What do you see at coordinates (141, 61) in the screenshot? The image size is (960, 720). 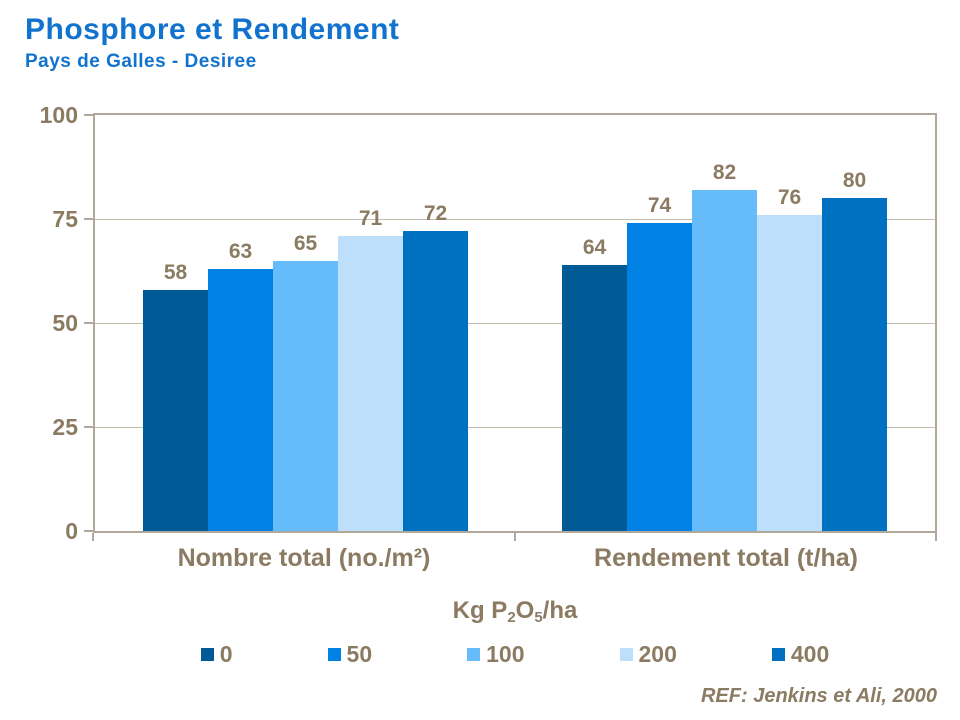 I see `page-subtitle: Pays de Galles - Desiree` at bounding box center [141, 61].